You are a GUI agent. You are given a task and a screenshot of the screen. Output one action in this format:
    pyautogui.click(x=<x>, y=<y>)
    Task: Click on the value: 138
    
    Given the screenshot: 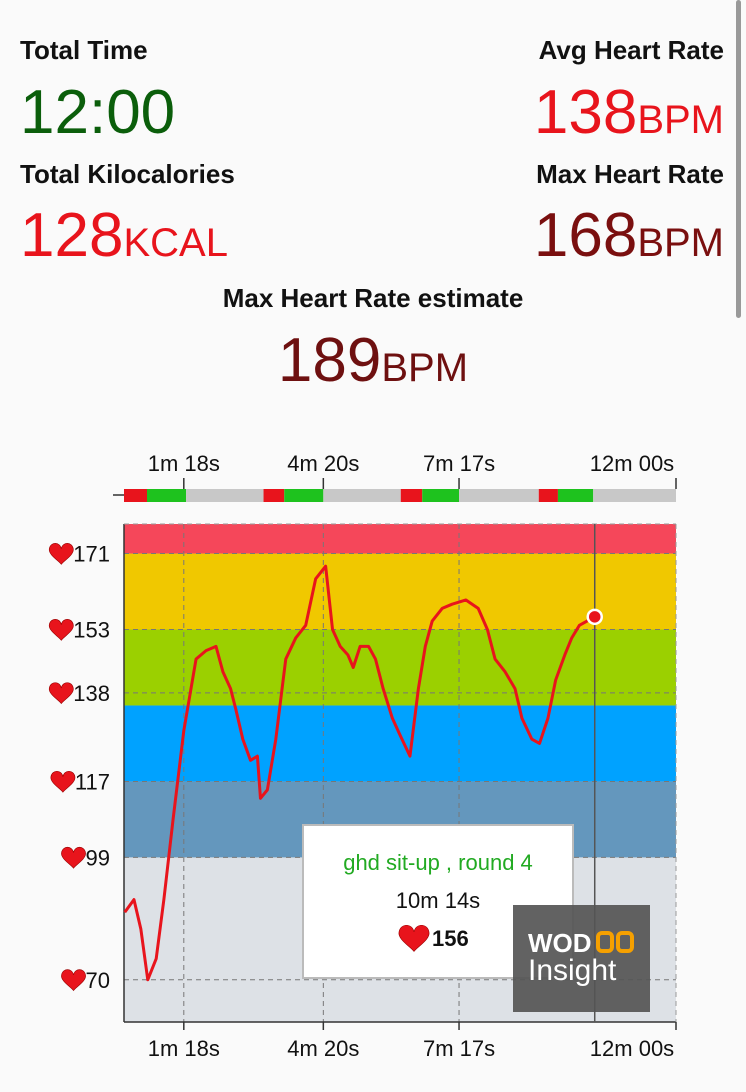 What is the action you would take?
    pyautogui.click(x=585, y=112)
    